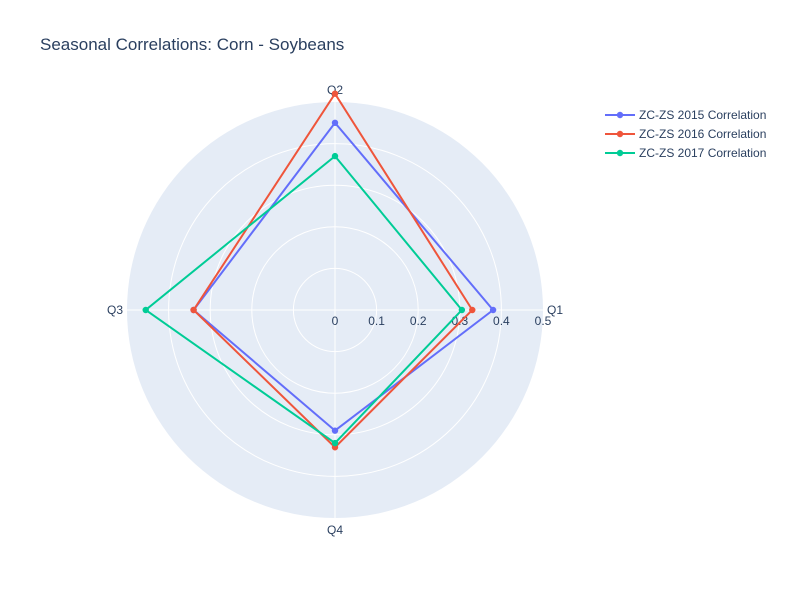  I want to click on legend-label: ZC-ZS 2017 Correlation, so click(702, 153).